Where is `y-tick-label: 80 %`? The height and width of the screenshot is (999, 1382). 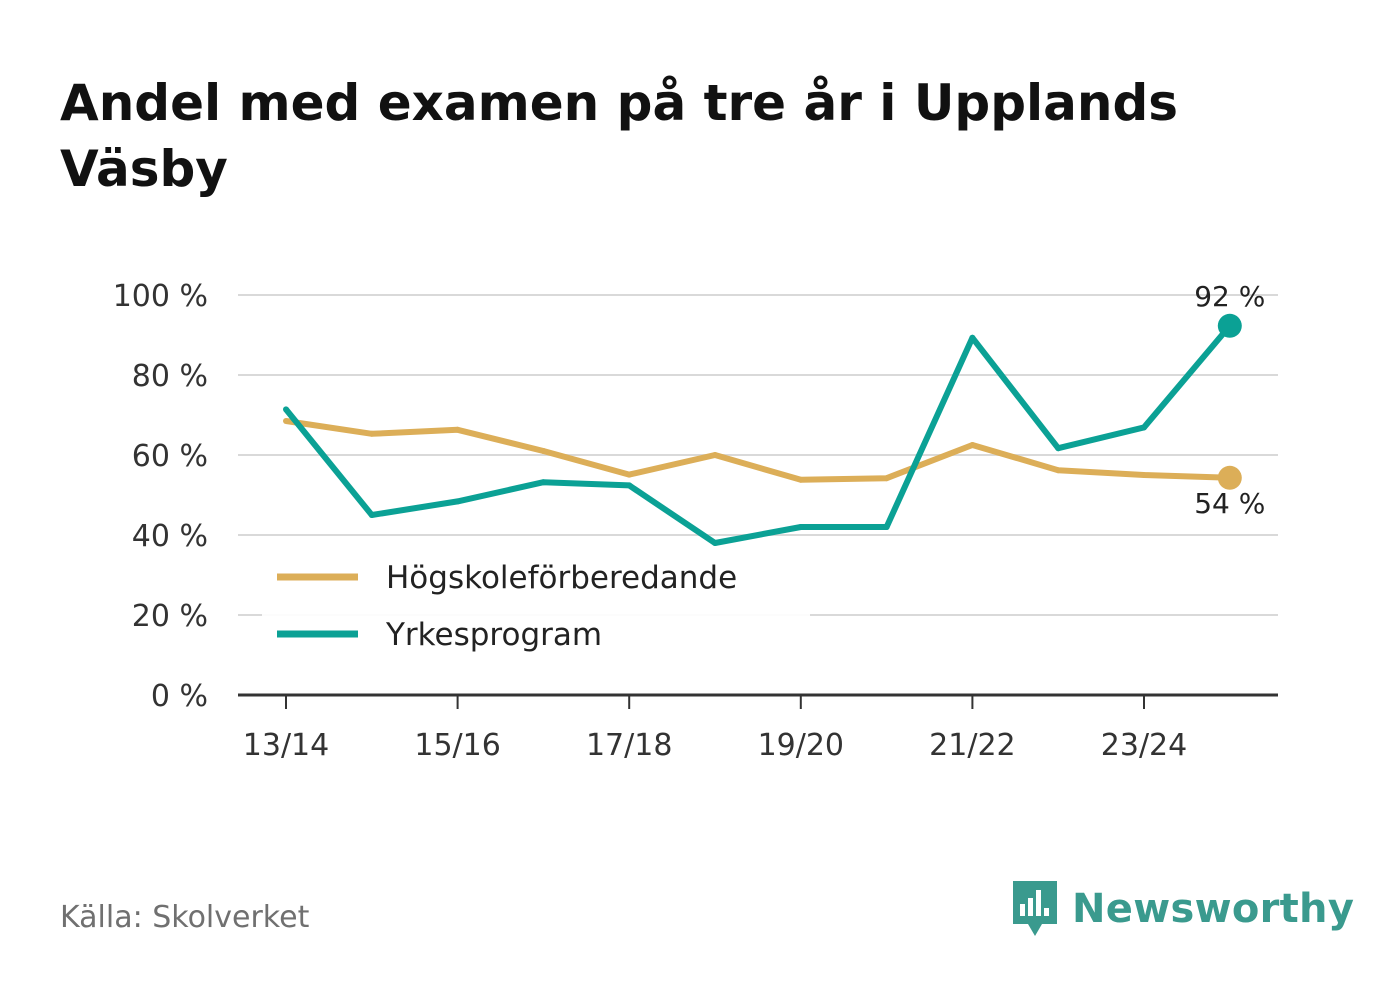
y-tick-label: 80 % is located at coordinates (170, 376).